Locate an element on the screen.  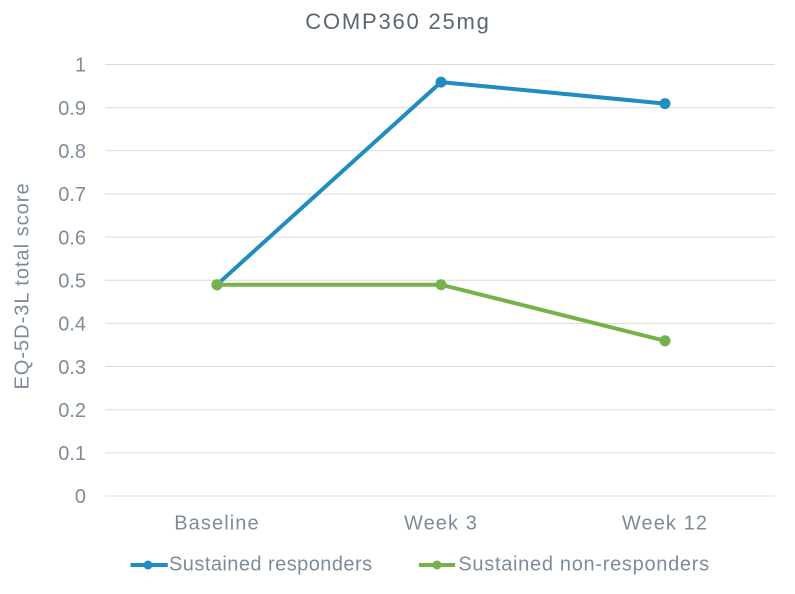
svg-text: 0.3 is located at coordinates (72, 368).